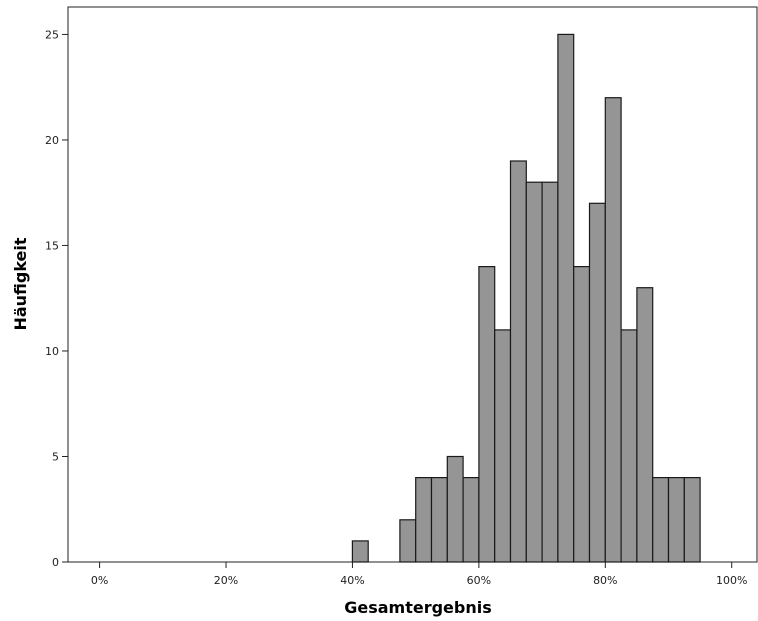 The height and width of the screenshot is (621, 758). I want to click on x-axis-title: Gesamtergebnis, so click(418, 607).